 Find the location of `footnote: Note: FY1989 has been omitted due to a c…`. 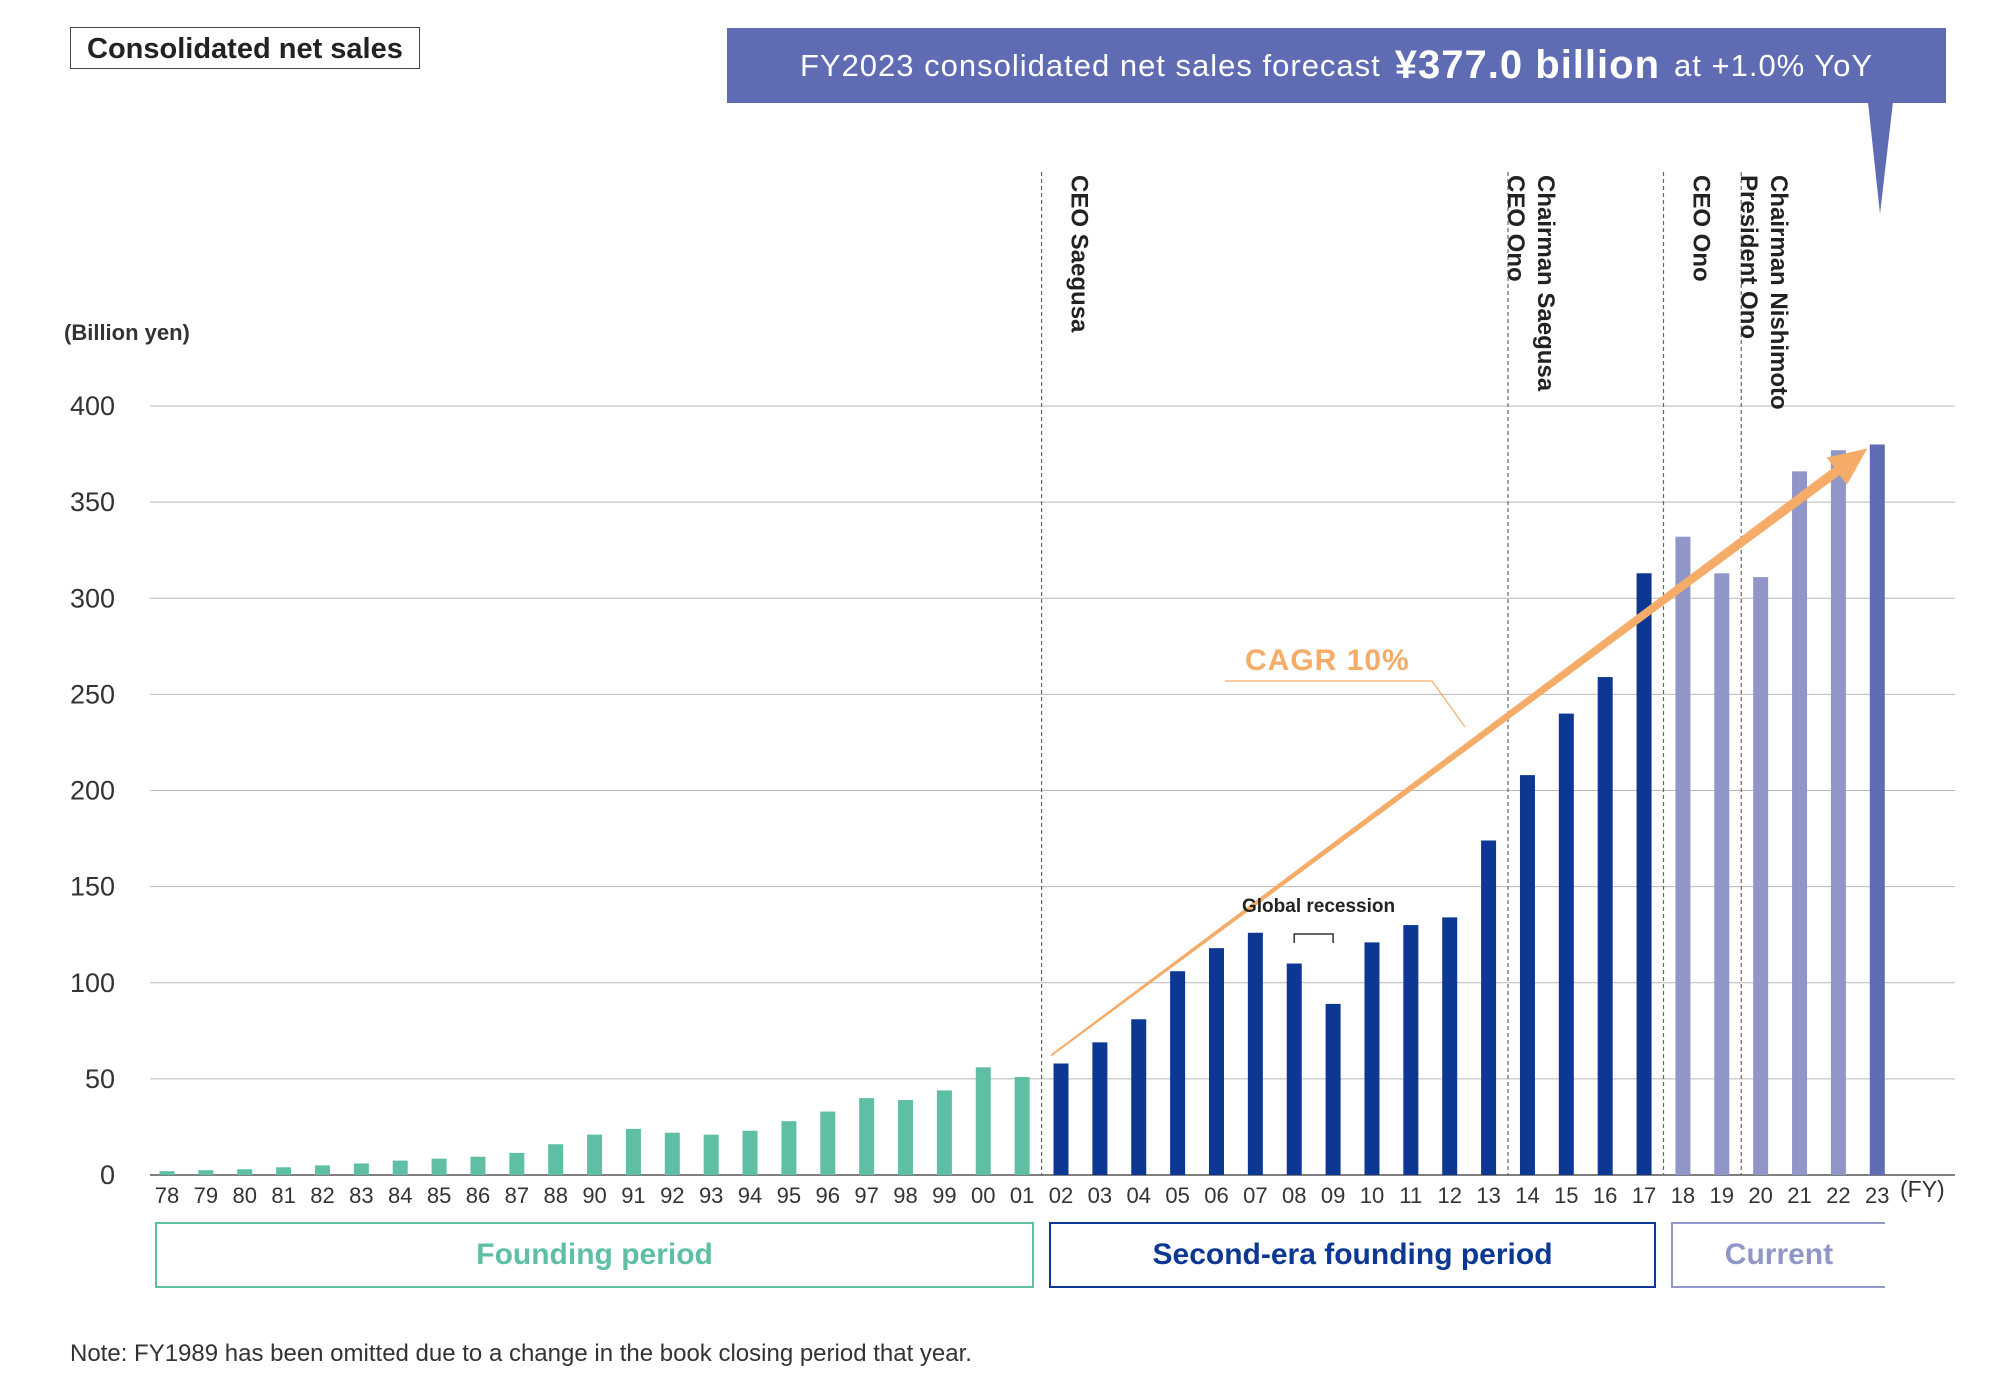

footnote: Note: FY1989 has been omitted due to a c… is located at coordinates (521, 1353).